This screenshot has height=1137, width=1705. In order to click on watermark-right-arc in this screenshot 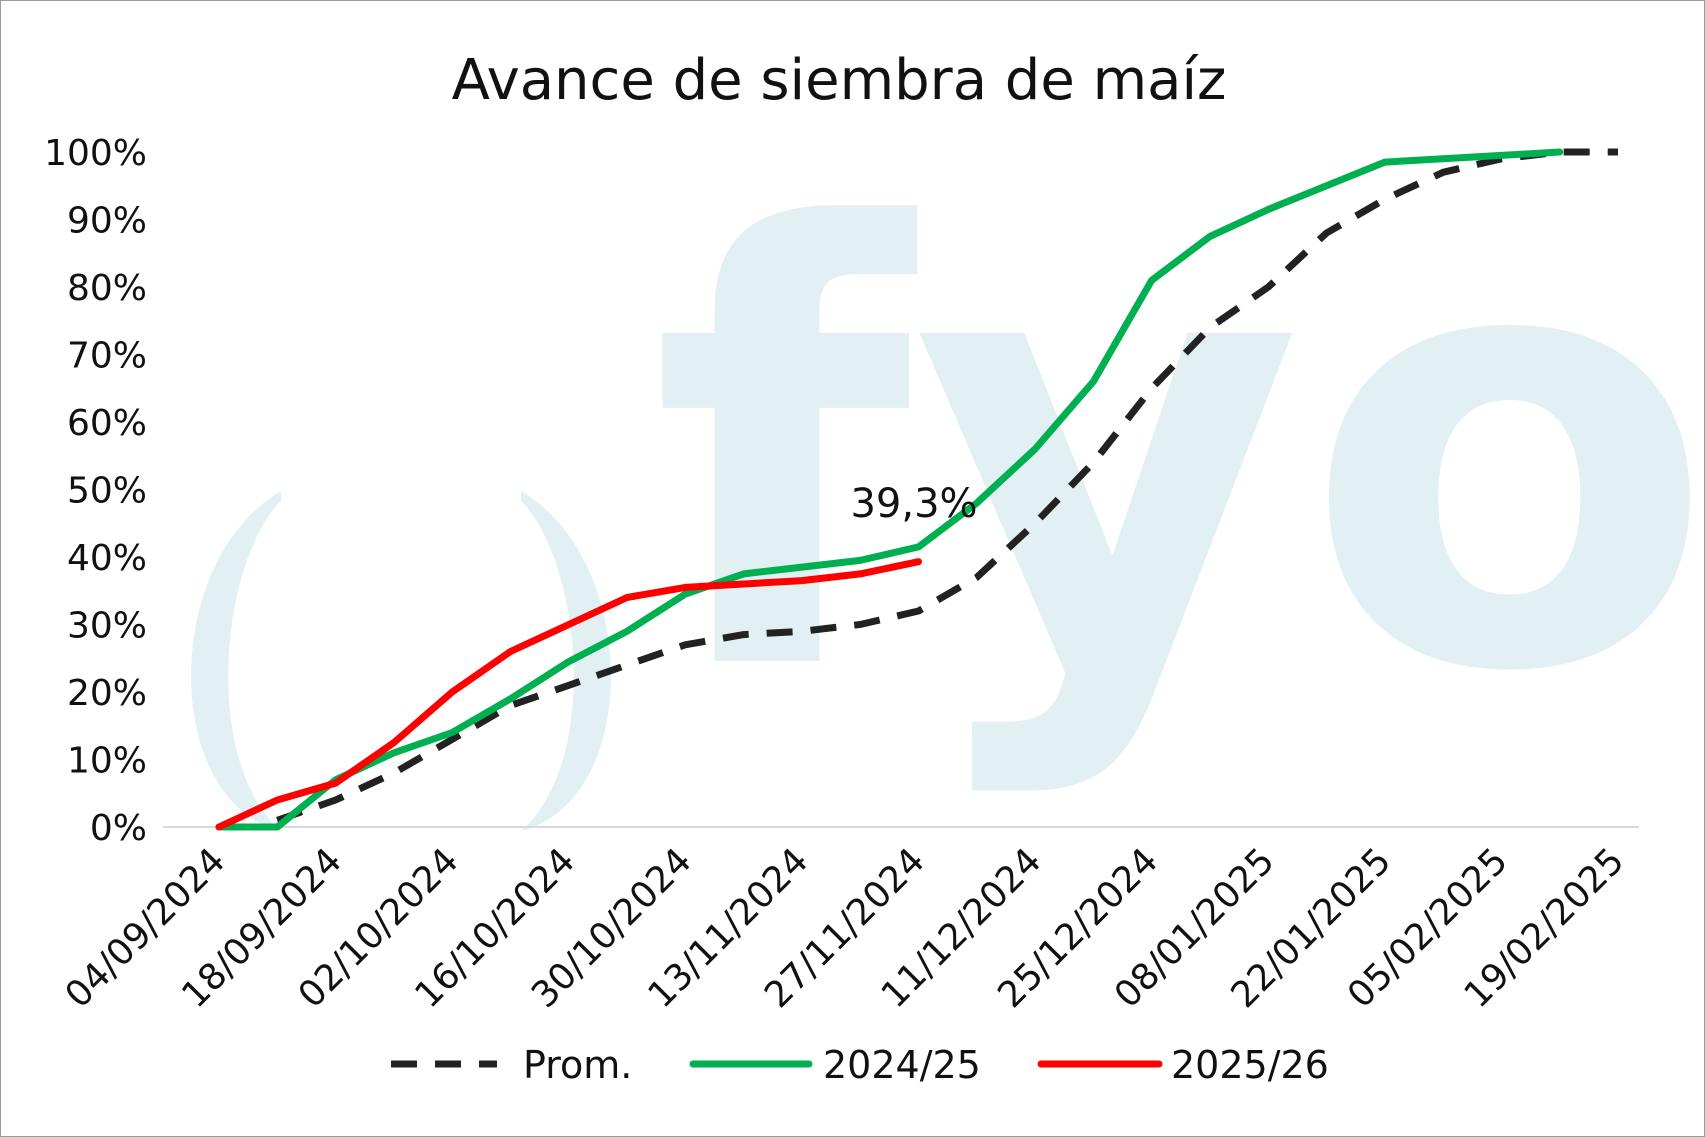, I will do `click(566, 661)`.